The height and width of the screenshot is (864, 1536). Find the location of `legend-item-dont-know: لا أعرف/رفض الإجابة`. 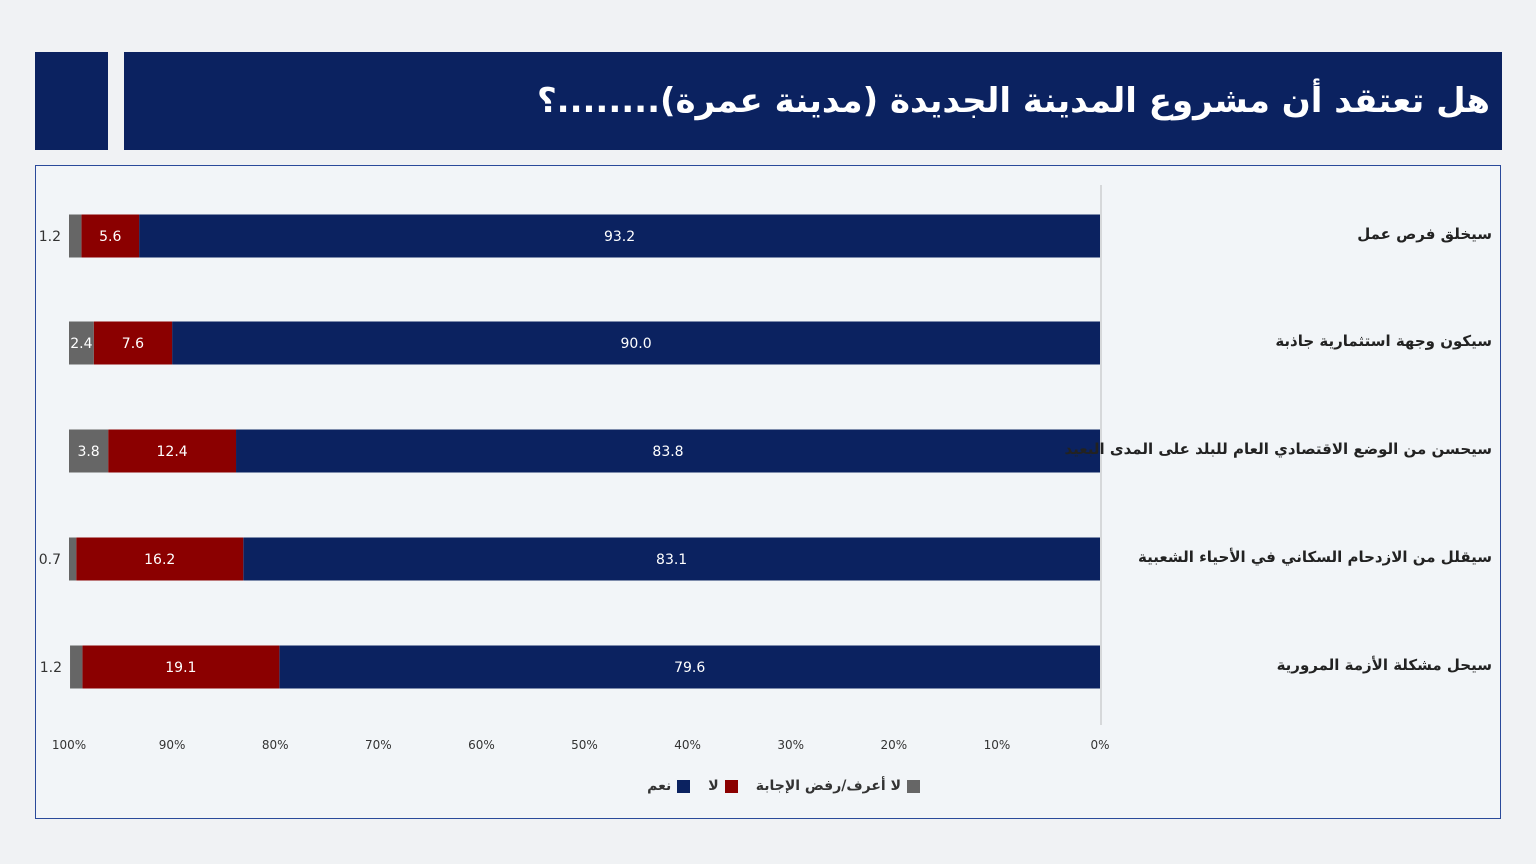

legend-item-dont-know: لا أعرف/رفض الإجابة is located at coordinates (838, 786).